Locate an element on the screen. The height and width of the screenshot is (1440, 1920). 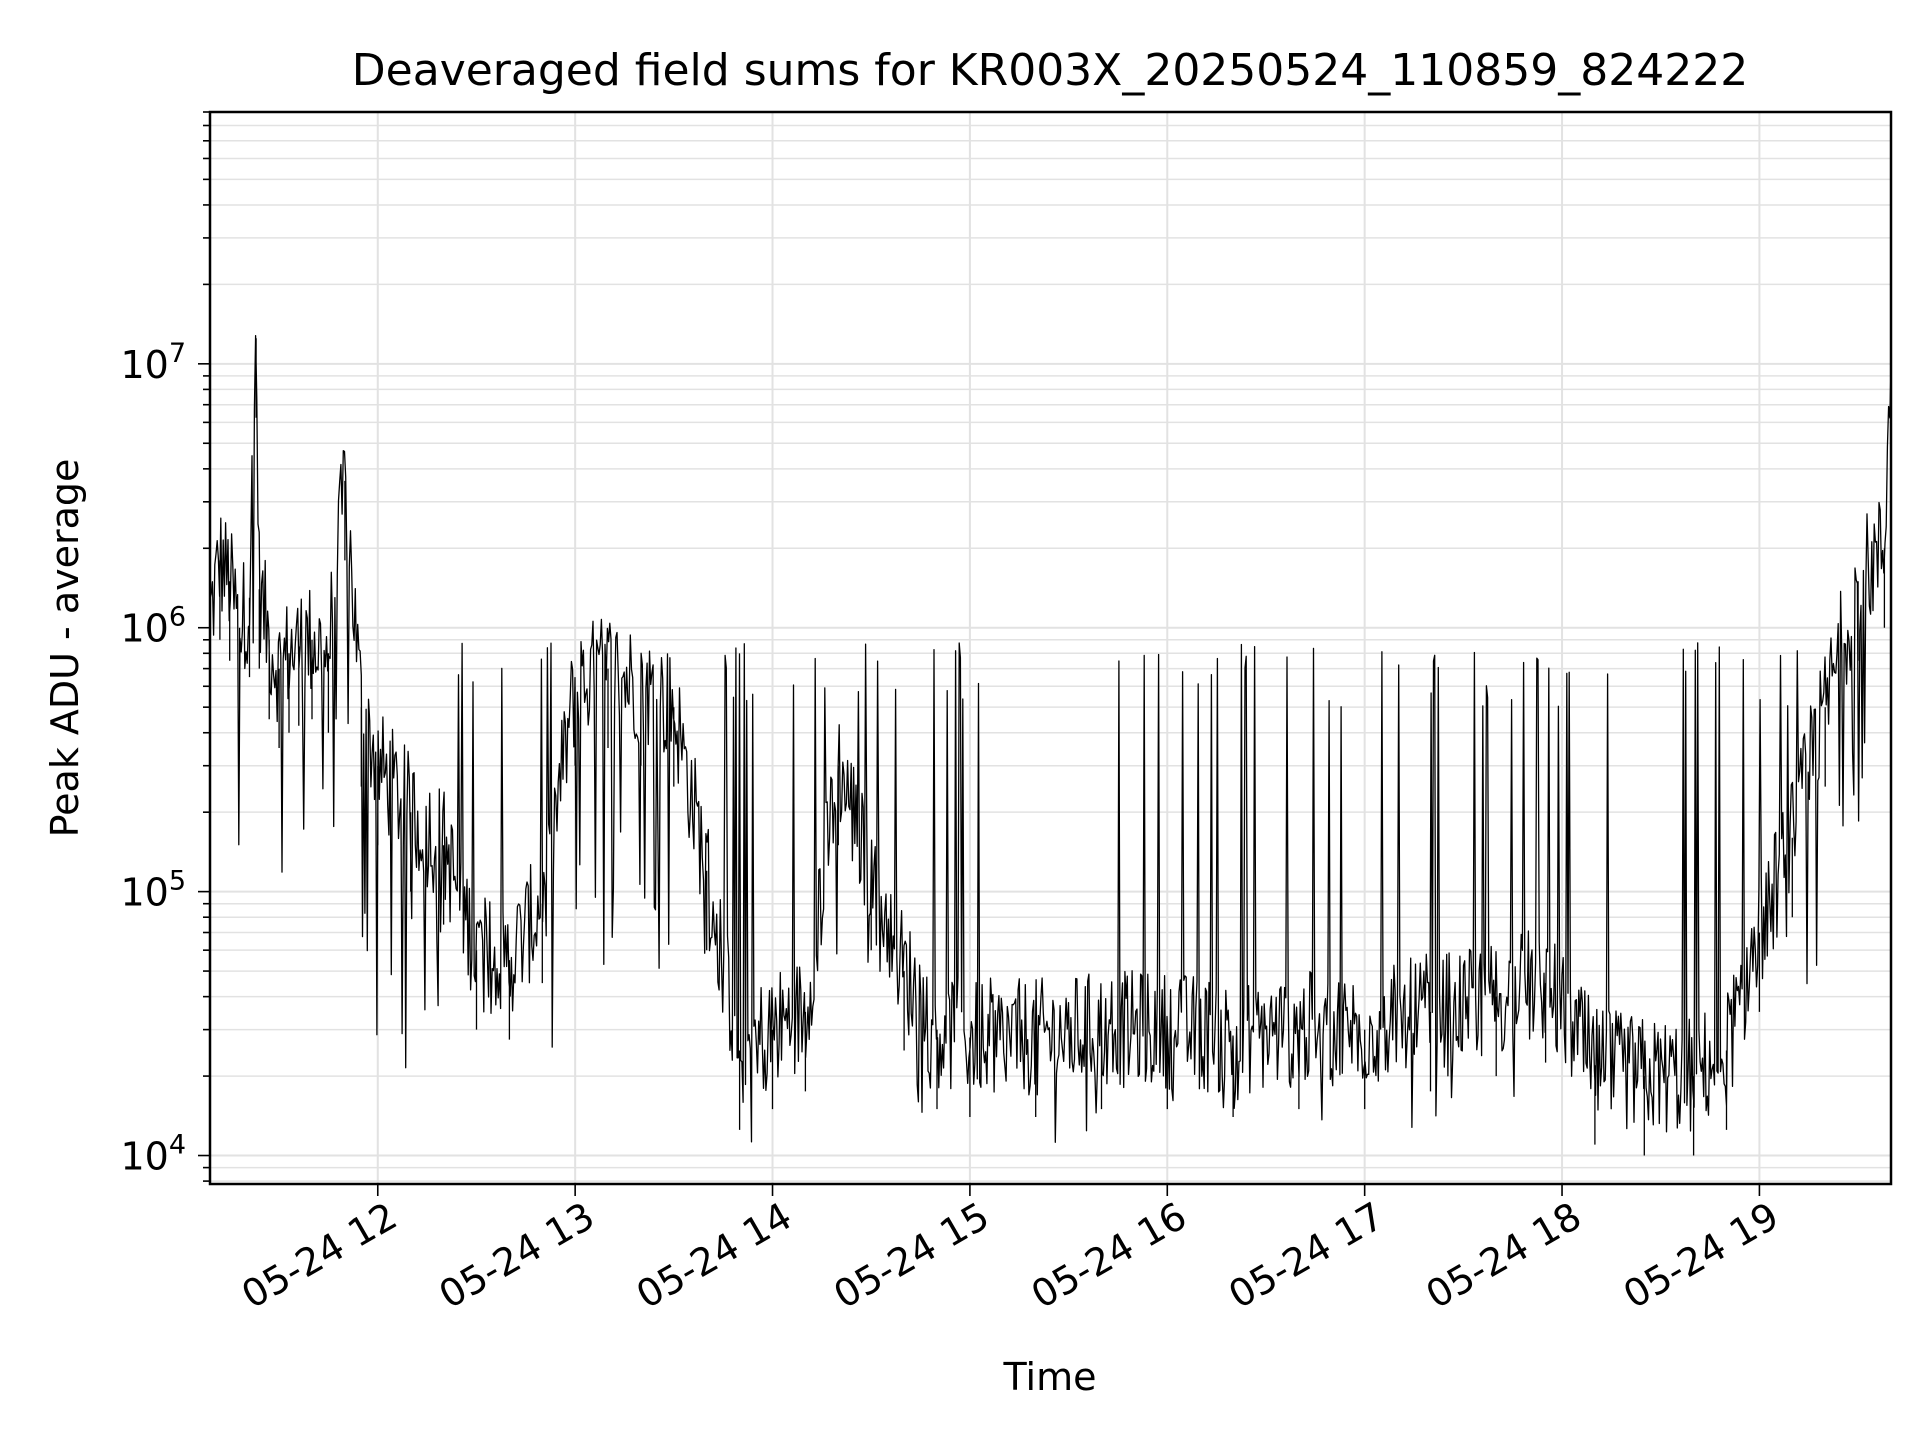
y-axis-label: Peak ADU - average is located at coordinates (65, 648).